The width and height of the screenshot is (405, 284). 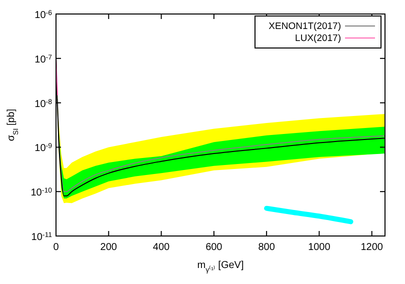 What do you see at coordinates (41, 237) in the screenshot?
I see `y-tick-label: 10$^{-11}$` at bounding box center [41, 237].